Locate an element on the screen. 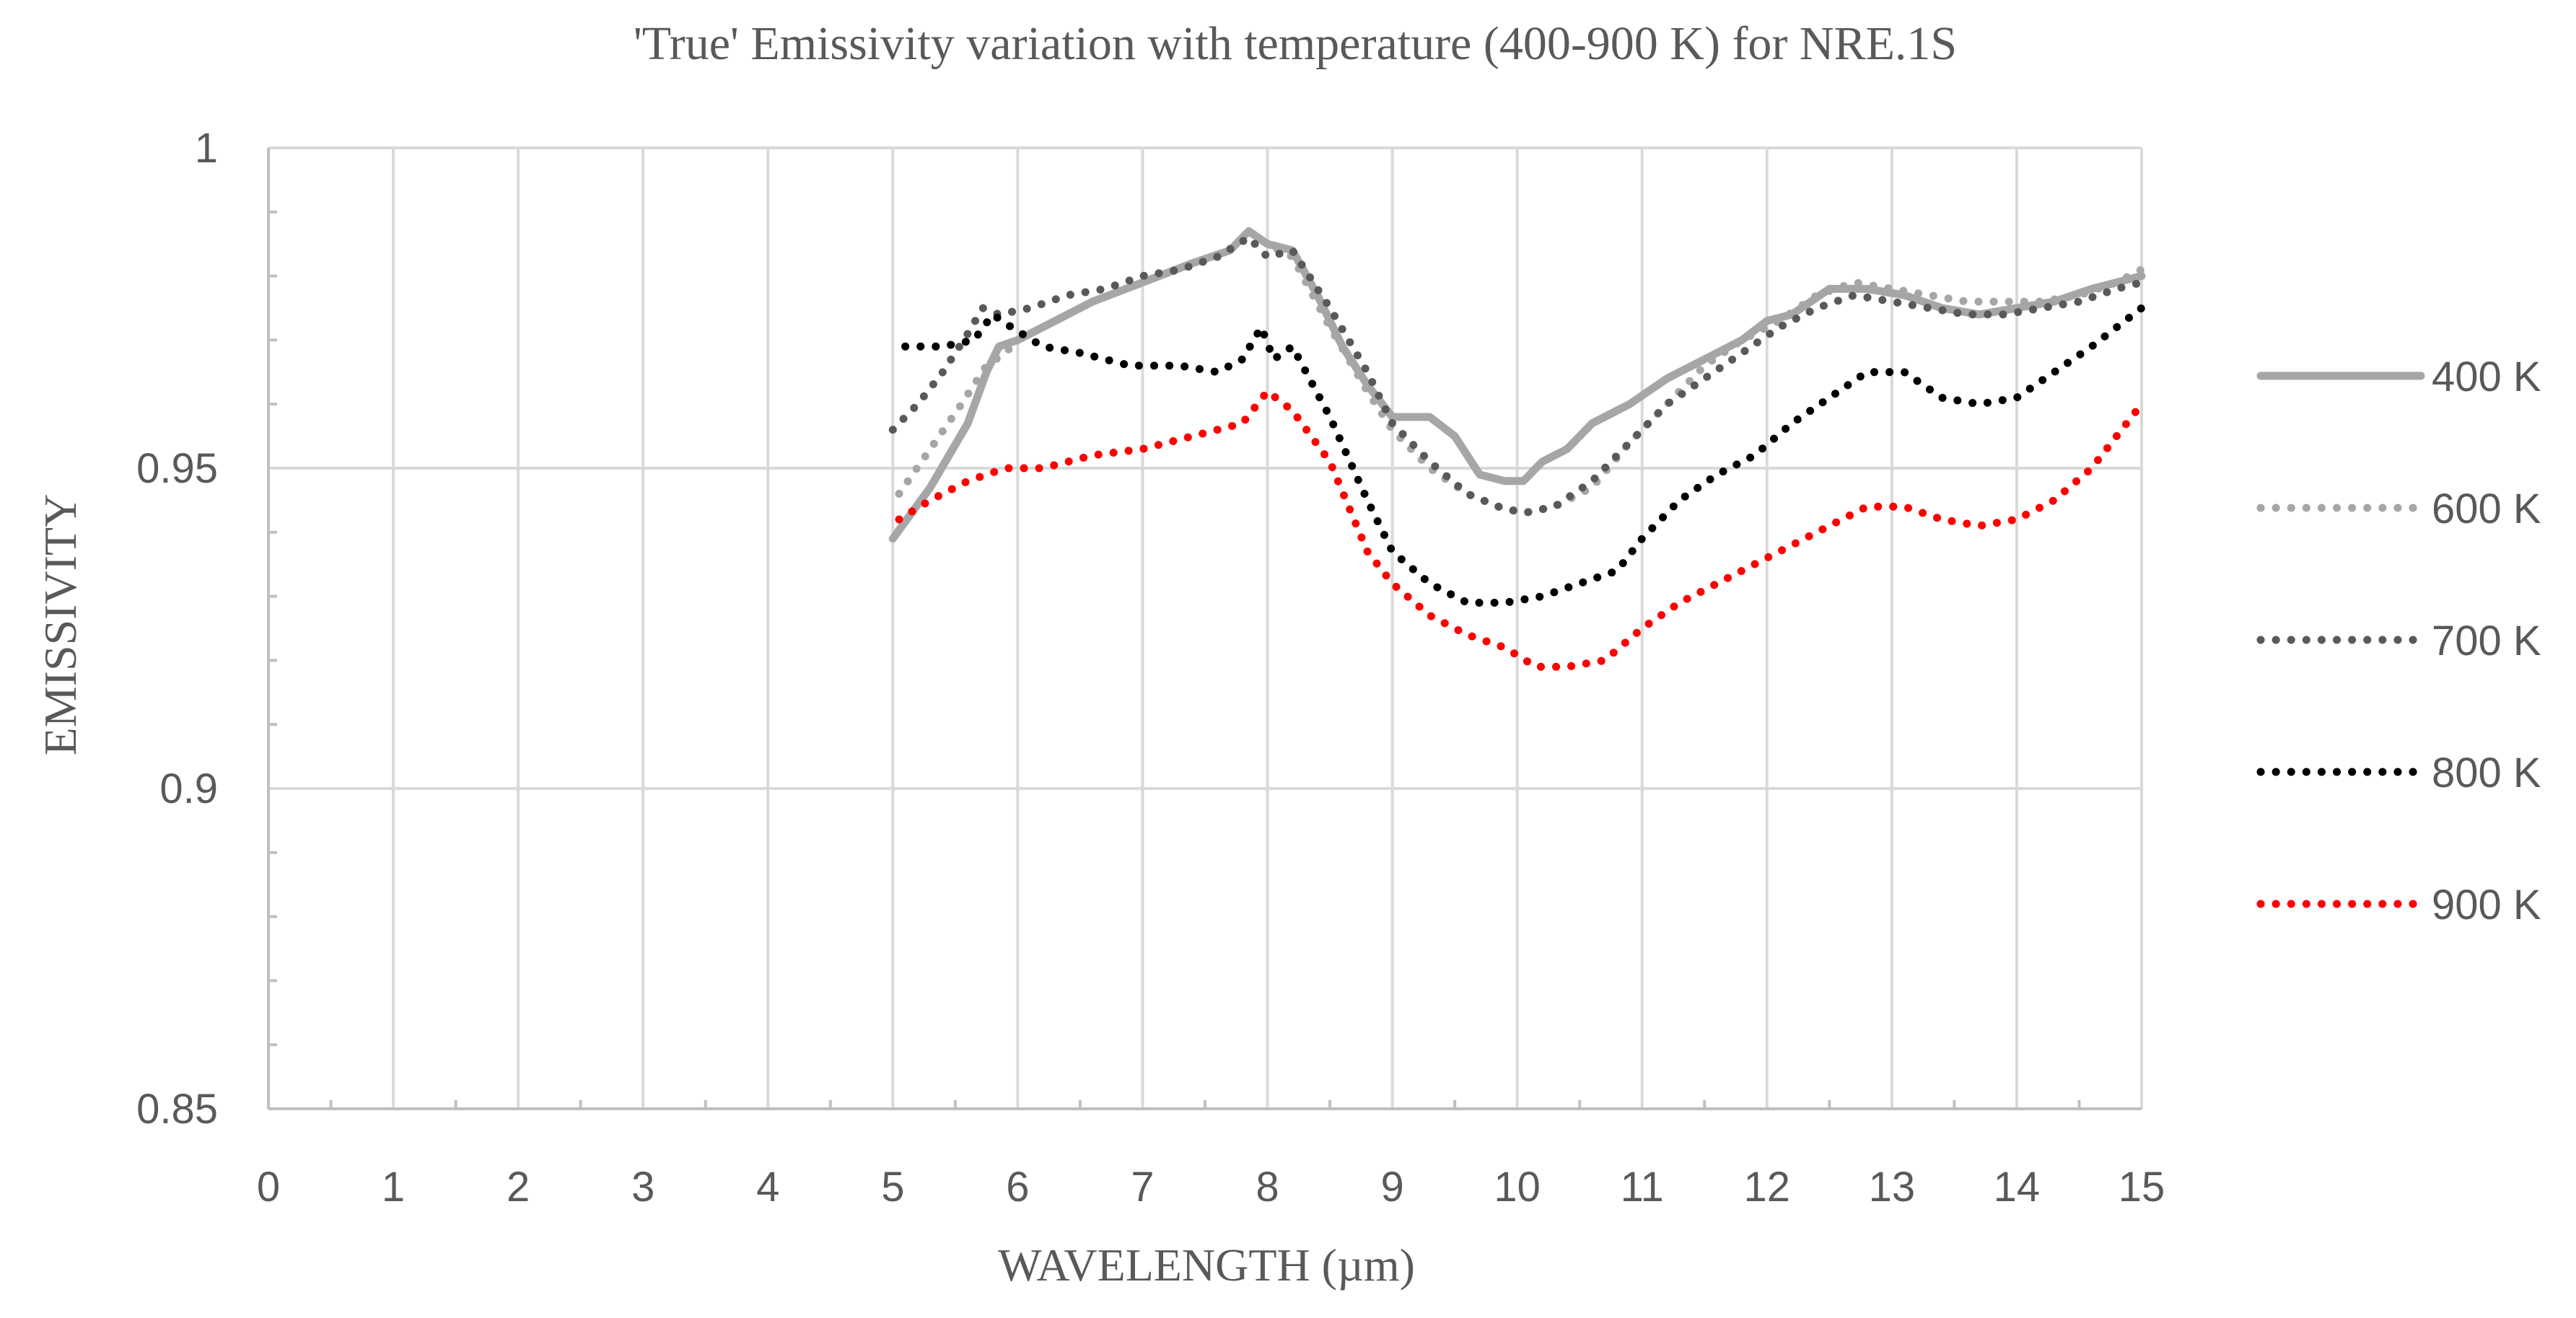  x-tick-label: 14 is located at coordinates (2017, 1187).